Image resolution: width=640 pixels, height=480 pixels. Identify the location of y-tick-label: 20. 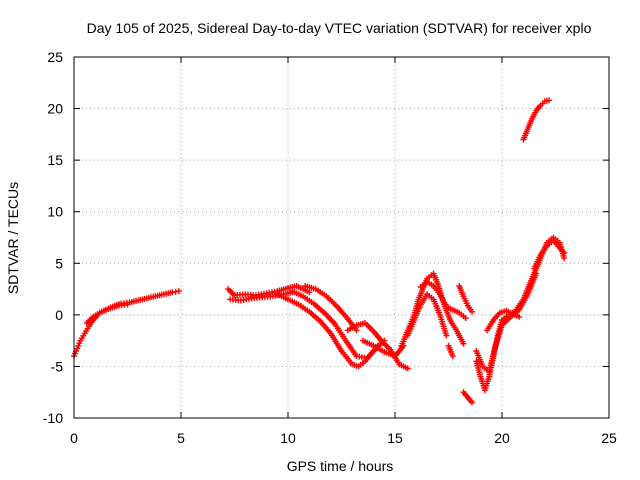
(55, 109).